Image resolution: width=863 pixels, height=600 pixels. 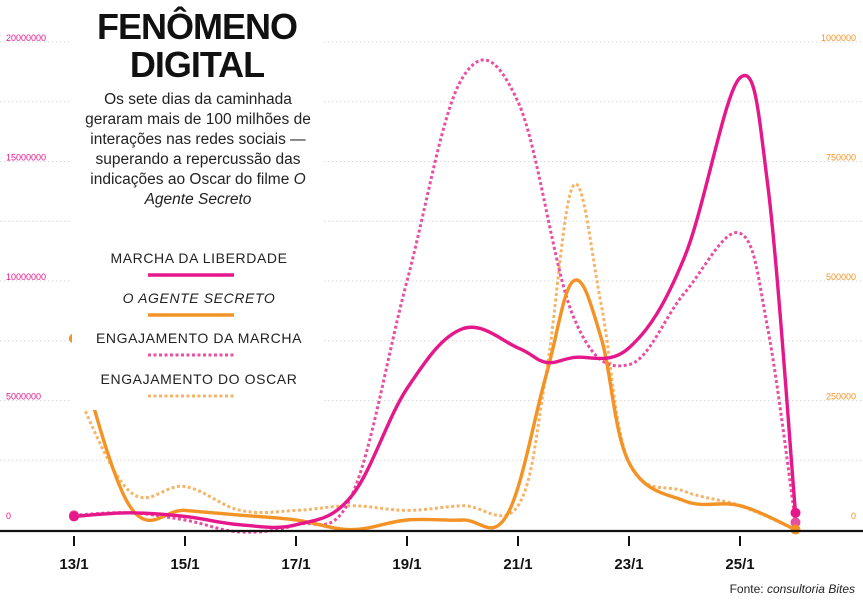 What do you see at coordinates (199, 338) in the screenshot?
I see `legend-label-engajamento-marcha: ENGAJAMENTO DA MARCHA` at bounding box center [199, 338].